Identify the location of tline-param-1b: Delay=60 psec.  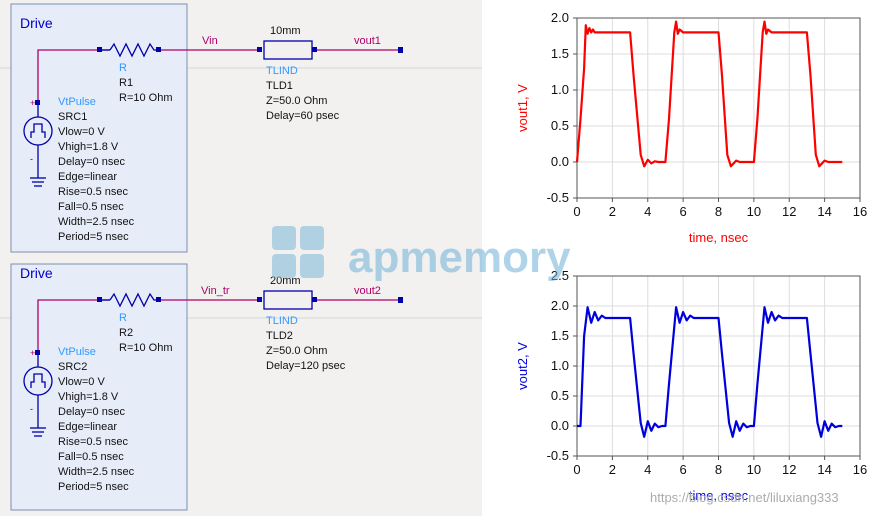
(303, 116).